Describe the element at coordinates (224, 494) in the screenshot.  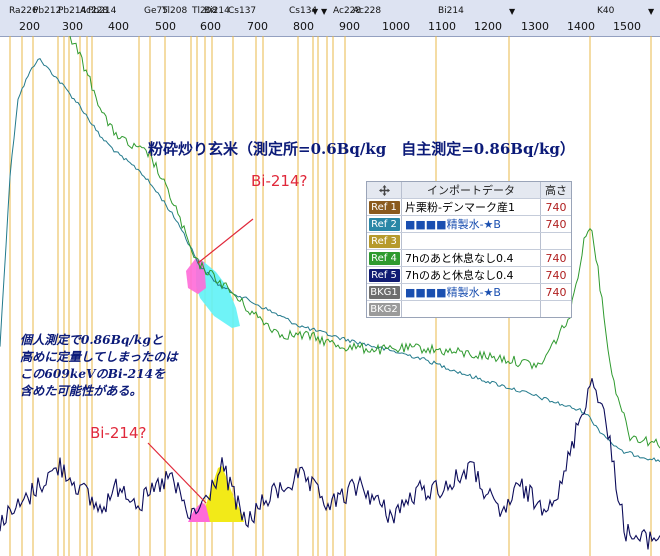
I see `highlight-yellow-region` at that location.